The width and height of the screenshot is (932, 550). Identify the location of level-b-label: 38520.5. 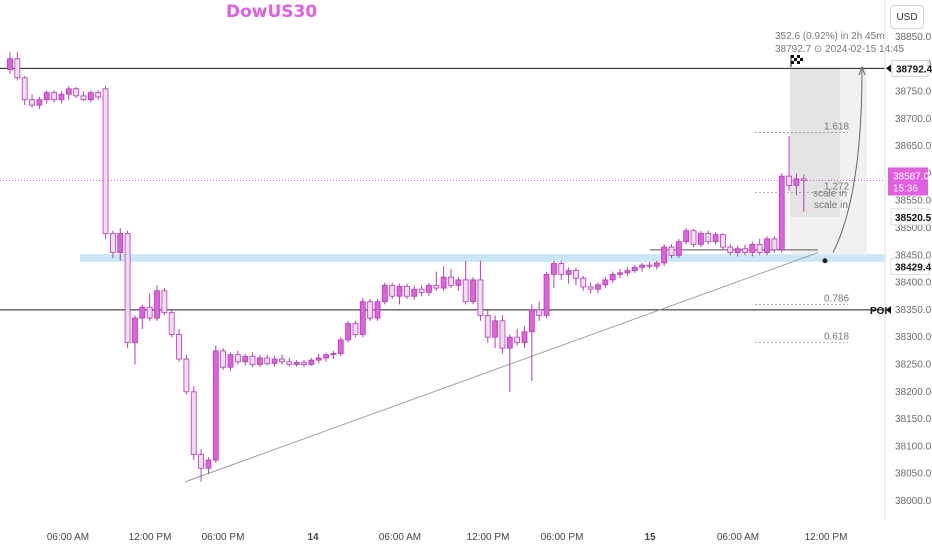
(911, 217).